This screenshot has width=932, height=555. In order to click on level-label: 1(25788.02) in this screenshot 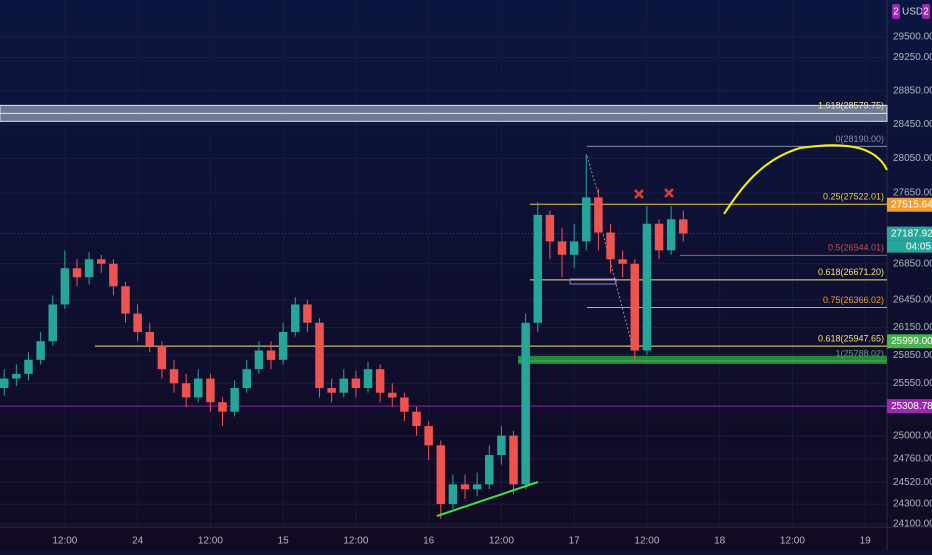, I will do `click(859, 353)`.